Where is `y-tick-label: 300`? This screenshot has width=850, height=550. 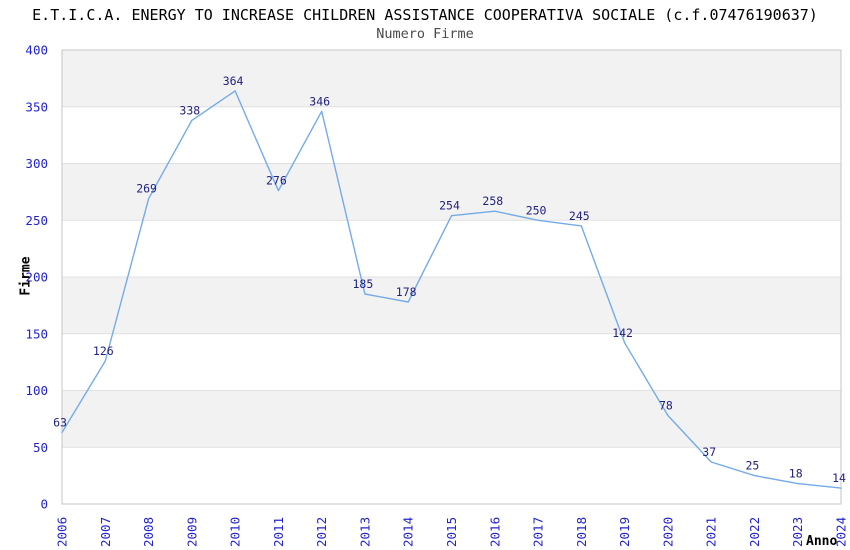 y-tick-label: 300 is located at coordinates (36, 163).